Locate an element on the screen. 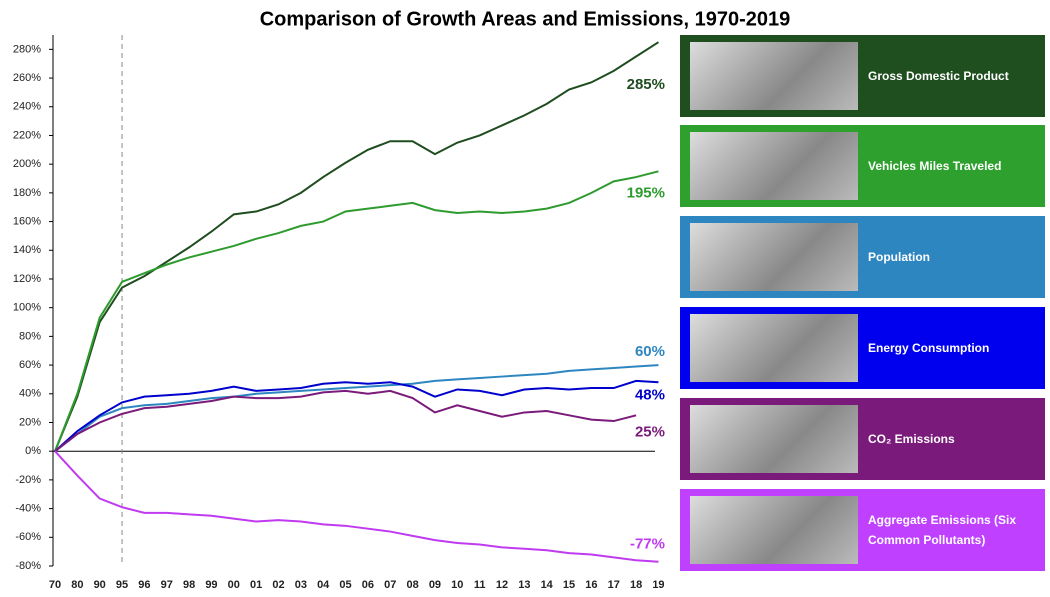 This screenshot has width=1050, height=597. value-label: 285% is located at coordinates (646, 84).